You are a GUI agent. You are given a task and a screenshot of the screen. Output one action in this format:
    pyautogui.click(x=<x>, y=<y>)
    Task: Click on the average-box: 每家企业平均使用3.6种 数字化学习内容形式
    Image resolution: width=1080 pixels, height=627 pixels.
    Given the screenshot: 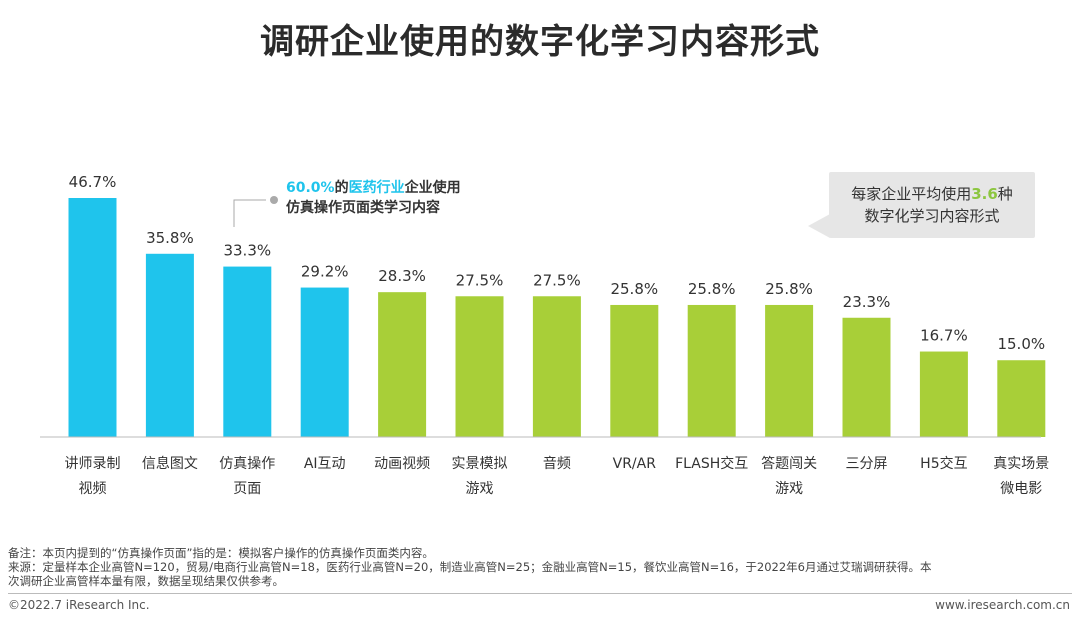 What is the action you would take?
    pyautogui.click(x=932, y=205)
    